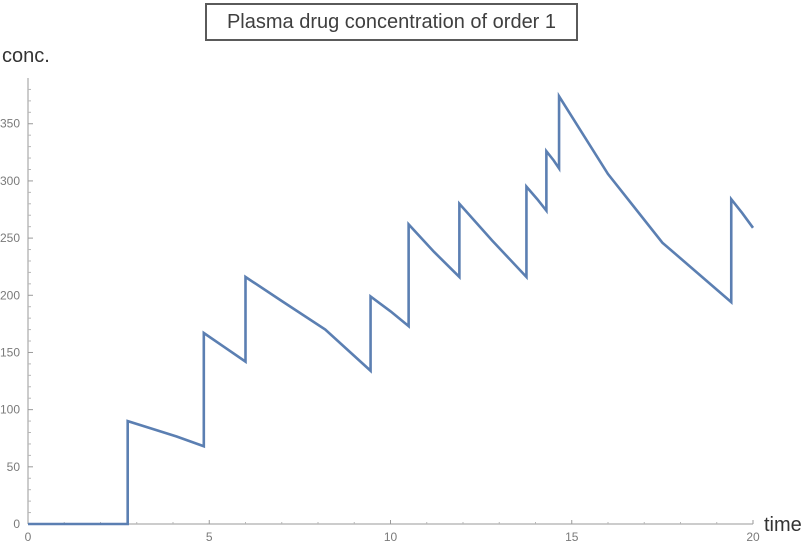 The width and height of the screenshot is (806, 546). What do you see at coordinates (10, 410) in the screenshot?
I see `y-tick-label-100: 100` at bounding box center [10, 410].